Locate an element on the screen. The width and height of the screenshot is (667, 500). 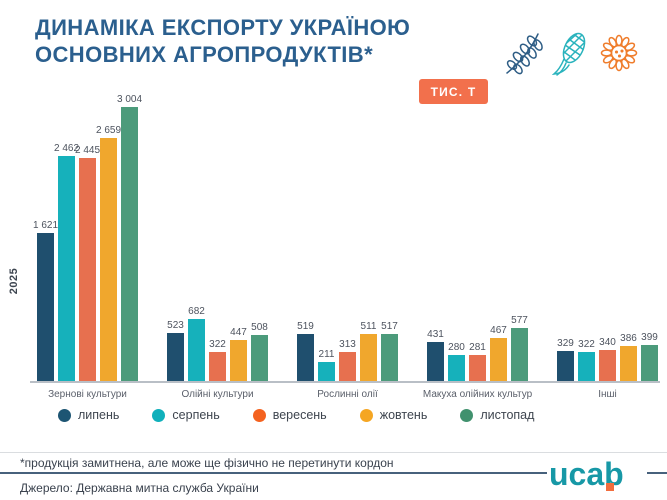
footer-rule-left is located at coordinates (273, 473).